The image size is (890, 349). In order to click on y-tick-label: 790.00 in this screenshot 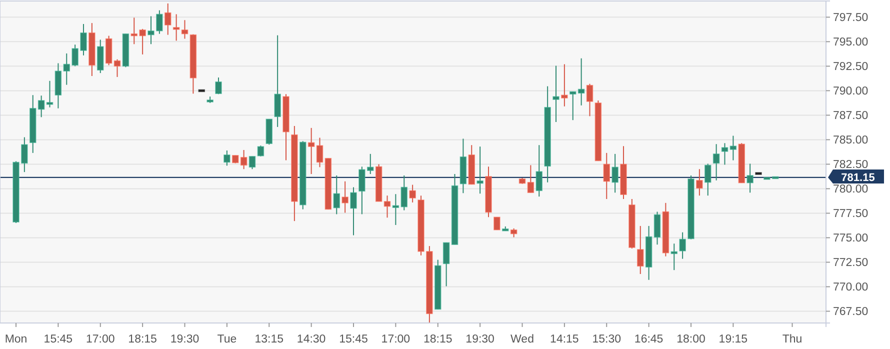, I will do `click(850, 91)`.